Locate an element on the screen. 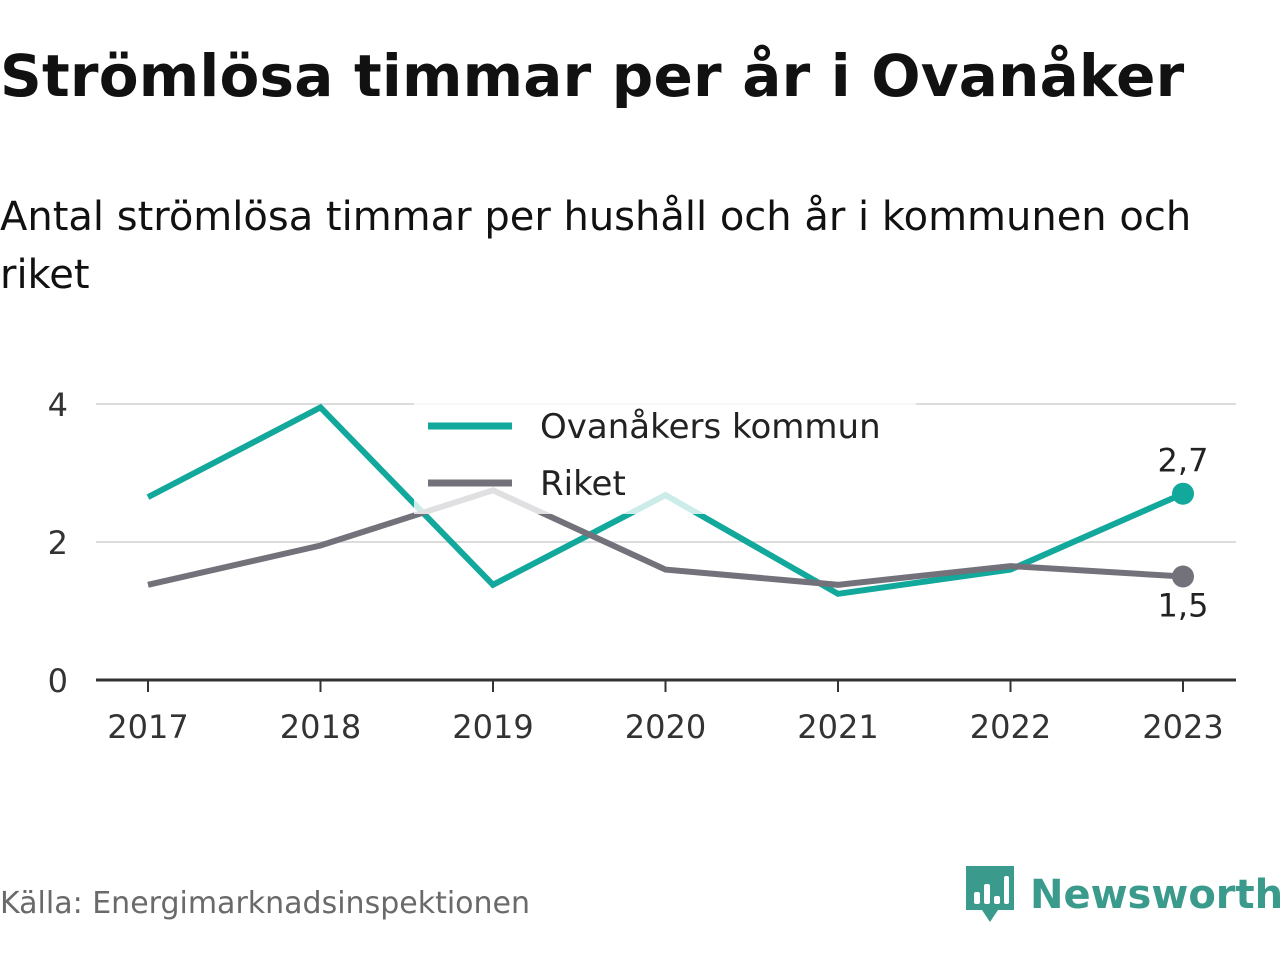 Image resolution: width=1280 pixels, height=960 pixels. x-tick-label: 2017 is located at coordinates (147, 727).